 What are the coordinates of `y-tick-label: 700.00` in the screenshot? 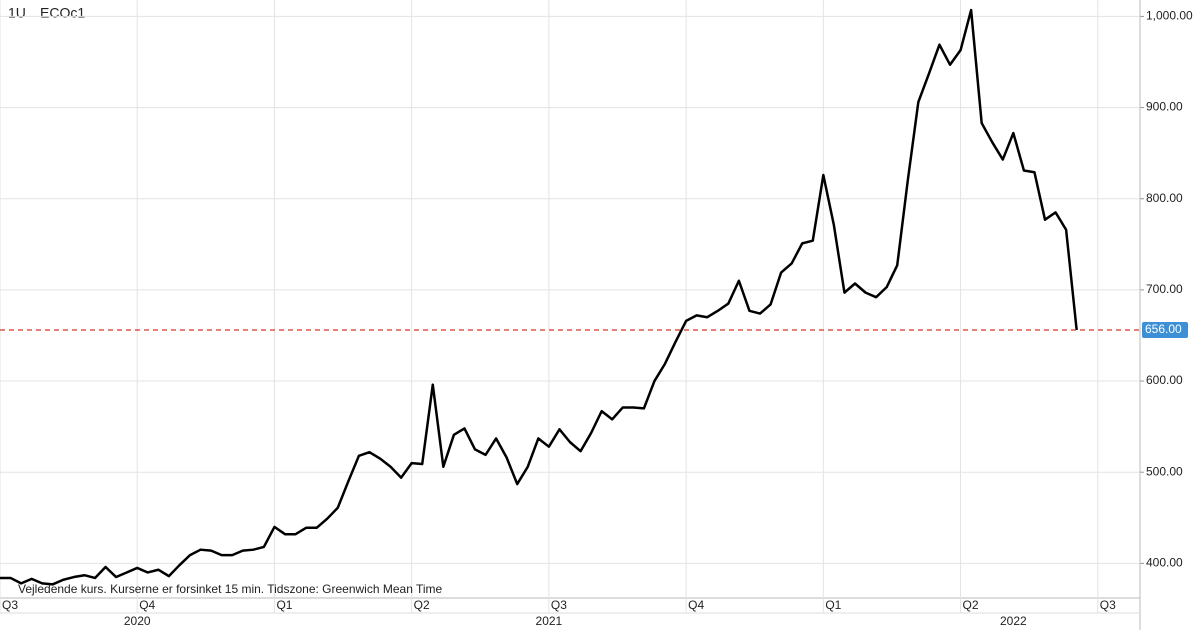 It's located at (1164, 289).